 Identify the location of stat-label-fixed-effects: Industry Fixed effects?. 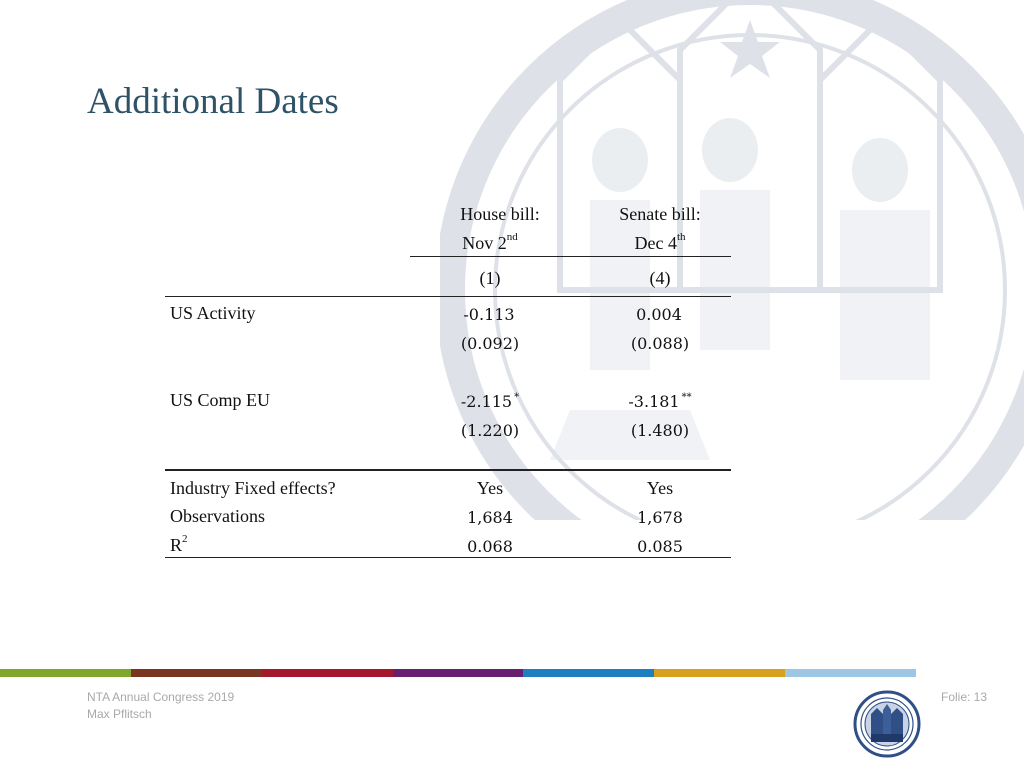
(253, 488).